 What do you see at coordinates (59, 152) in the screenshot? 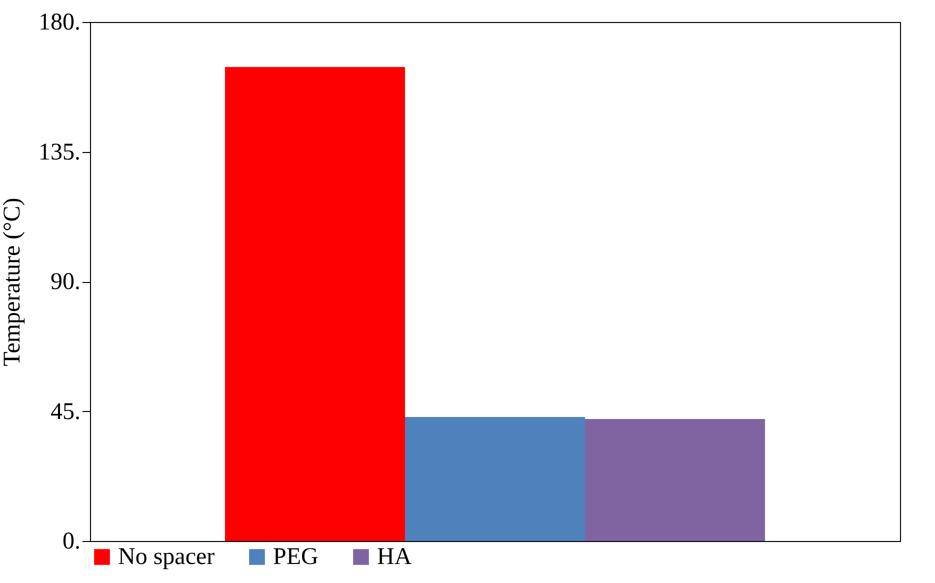
I see `y-tick-label: 135.` at bounding box center [59, 152].